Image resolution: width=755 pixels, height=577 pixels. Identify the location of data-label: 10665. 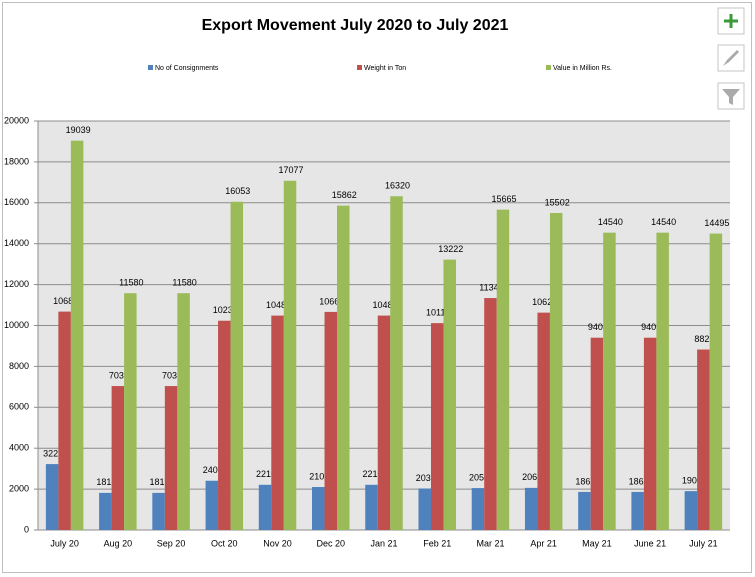
(331, 301).